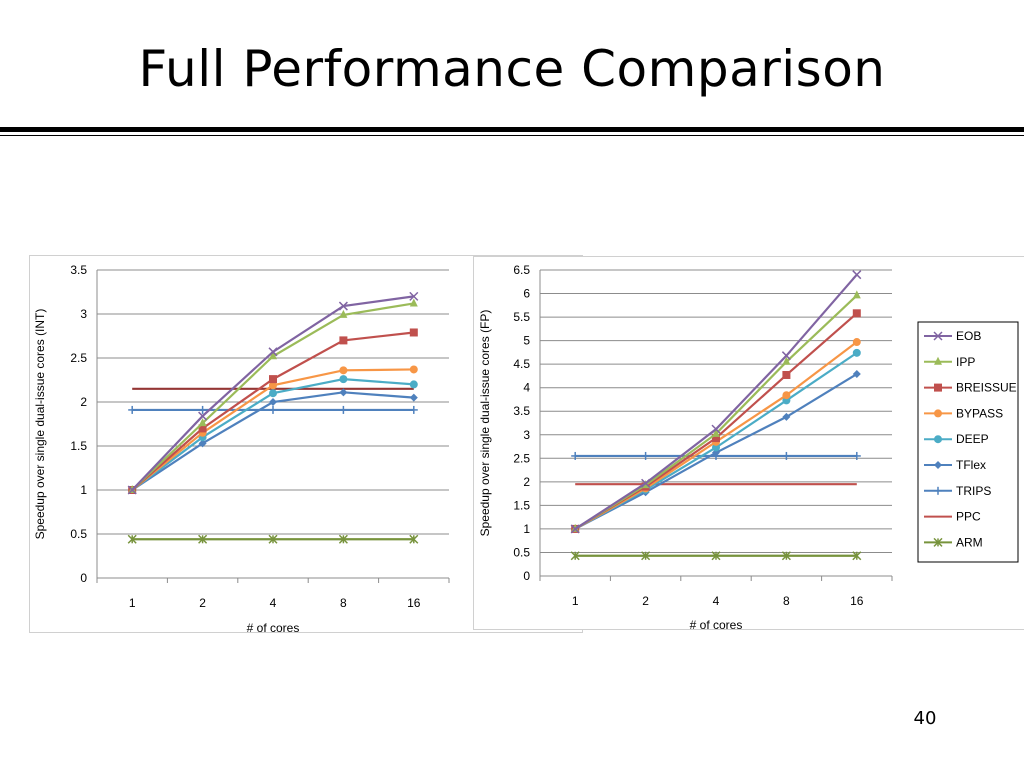 This screenshot has height=768, width=1024. Describe the element at coordinates (857, 601) in the screenshot. I see `chart1-x-tick-label: 16` at that location.